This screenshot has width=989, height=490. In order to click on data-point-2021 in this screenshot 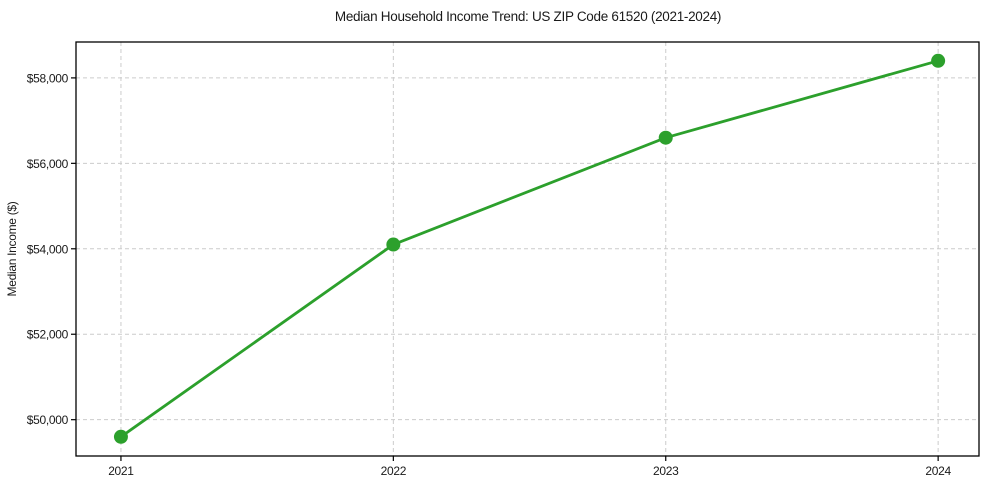, I will do `click(120, 436)`.